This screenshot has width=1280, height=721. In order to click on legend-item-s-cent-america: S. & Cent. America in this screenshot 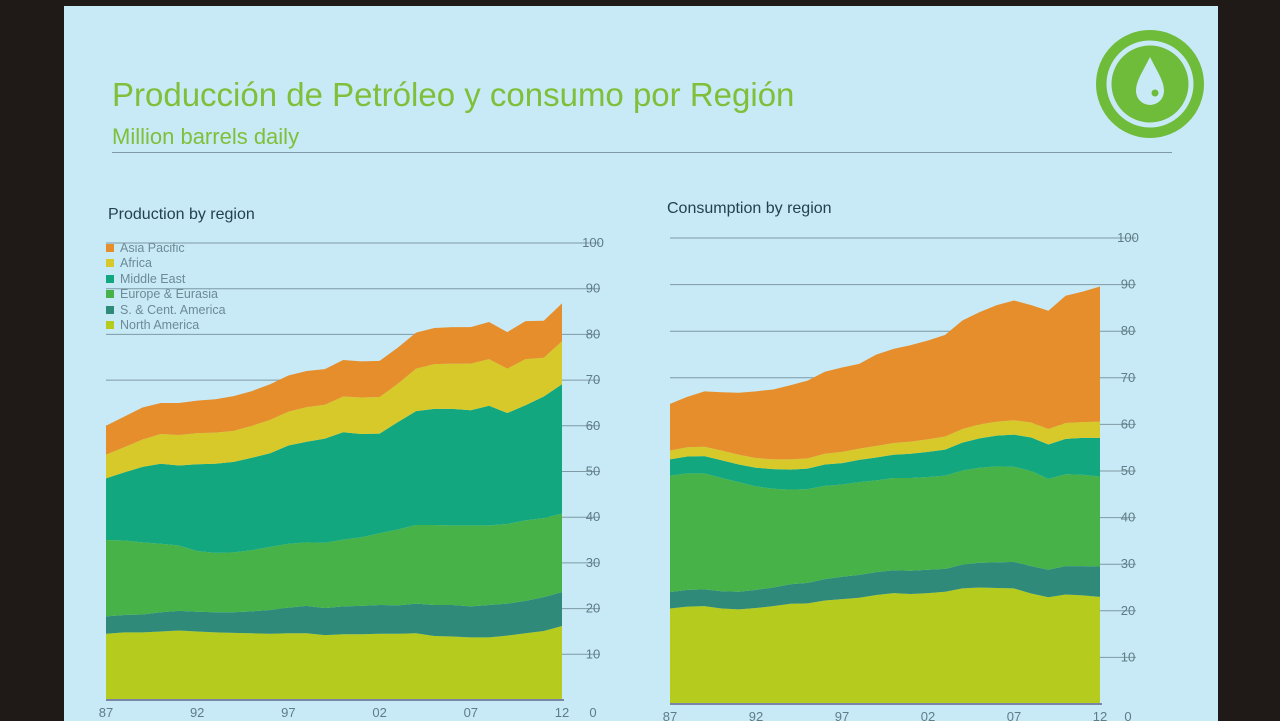, I will do `click(166, 310)`.